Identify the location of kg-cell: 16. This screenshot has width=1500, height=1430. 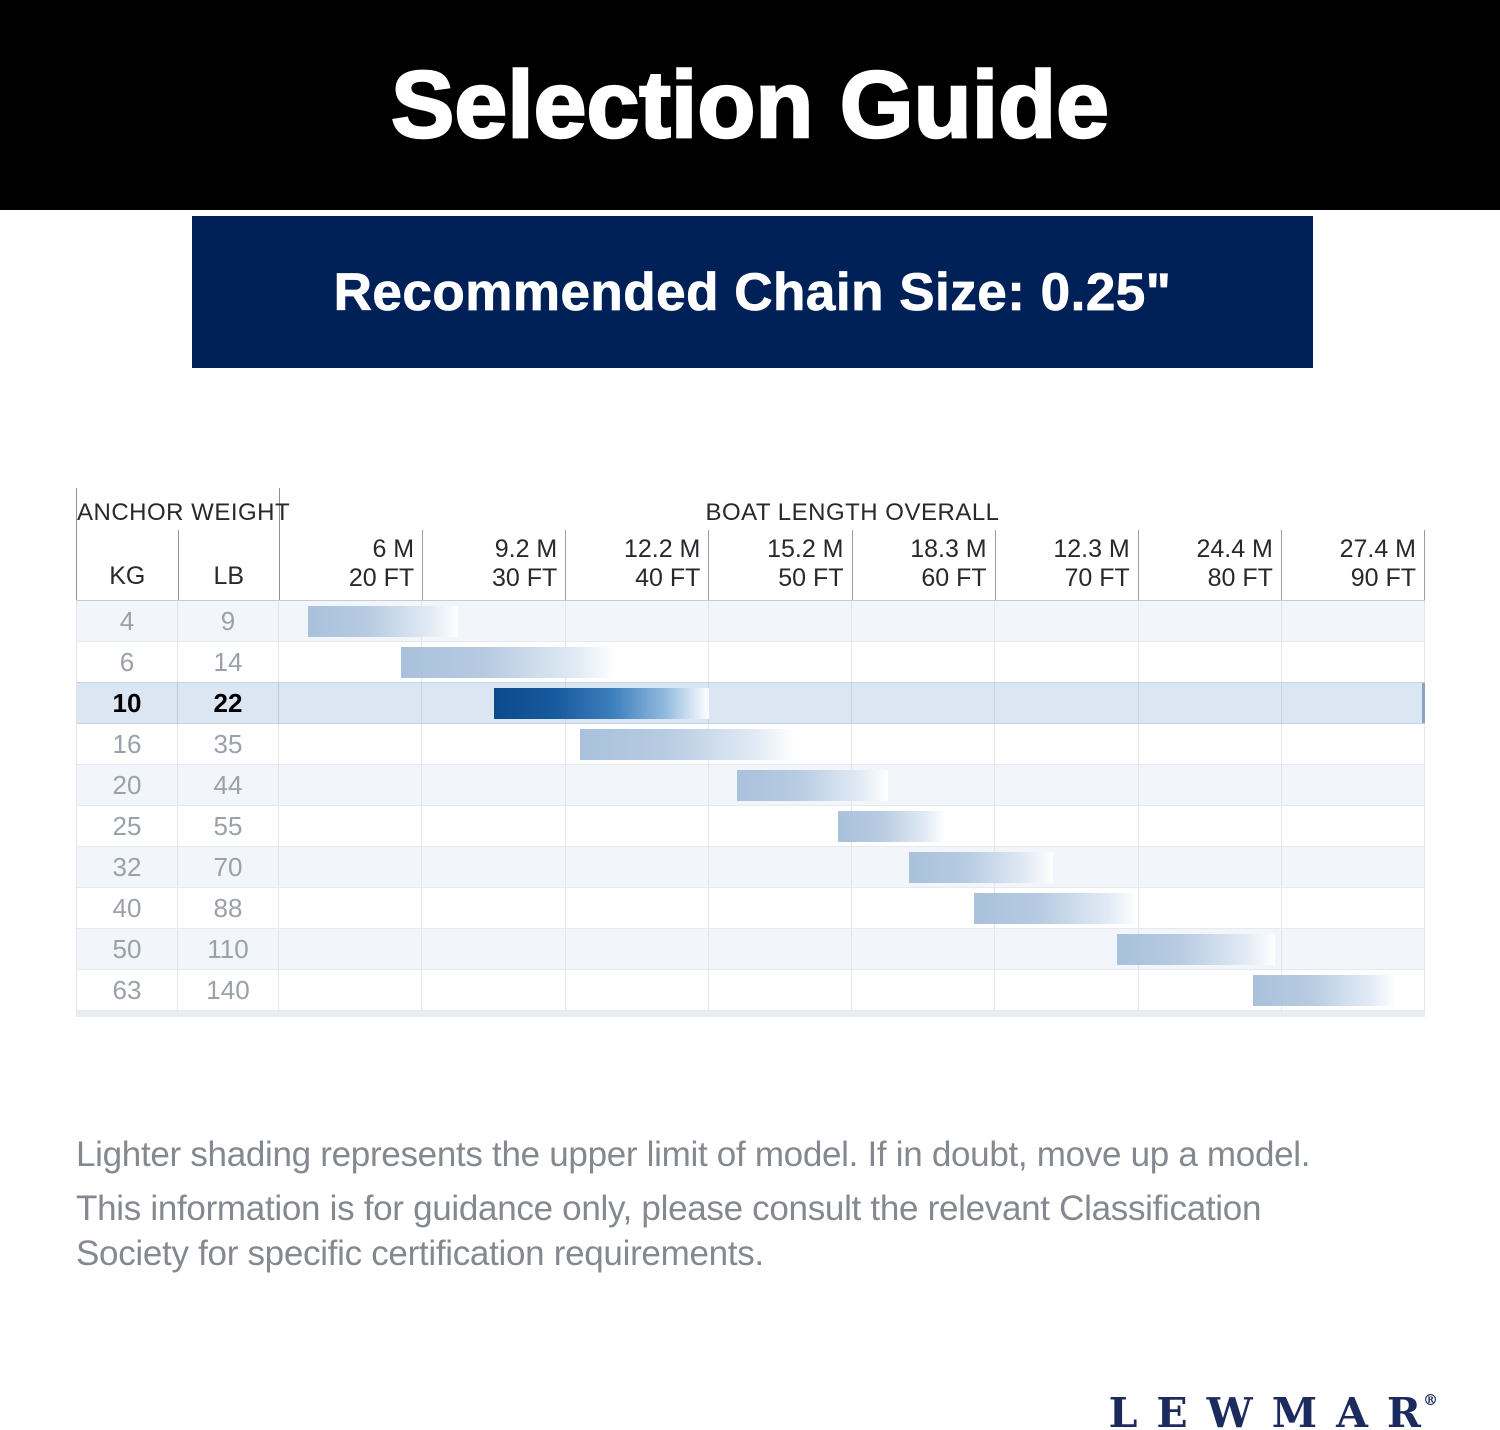
(127, 744).